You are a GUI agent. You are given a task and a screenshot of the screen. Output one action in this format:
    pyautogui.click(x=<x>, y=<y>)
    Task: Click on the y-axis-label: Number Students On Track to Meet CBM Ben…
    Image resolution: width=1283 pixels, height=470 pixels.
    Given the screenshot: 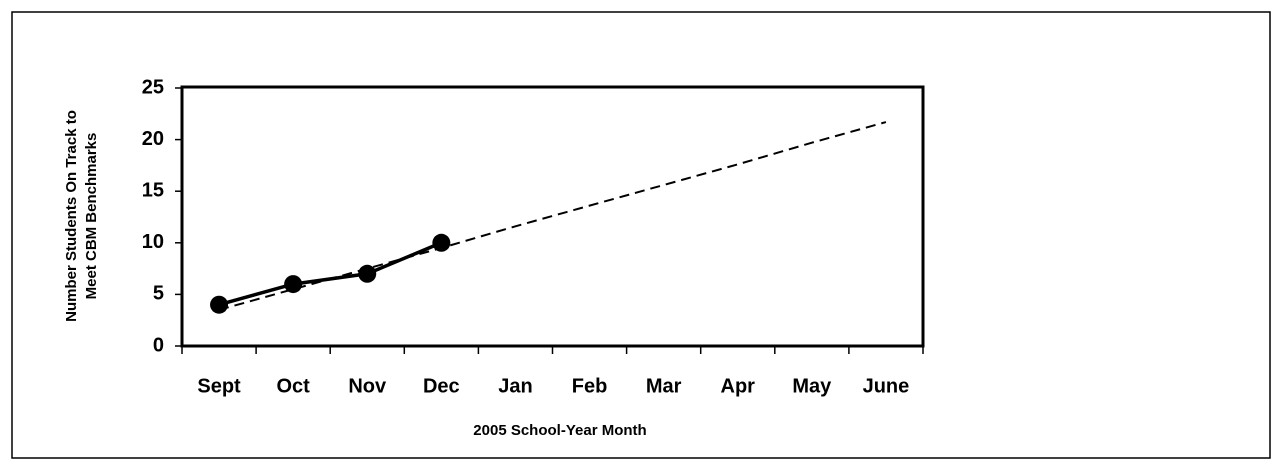 What is the action you would take?
    pyautogui.click(x=81, y=216)
    